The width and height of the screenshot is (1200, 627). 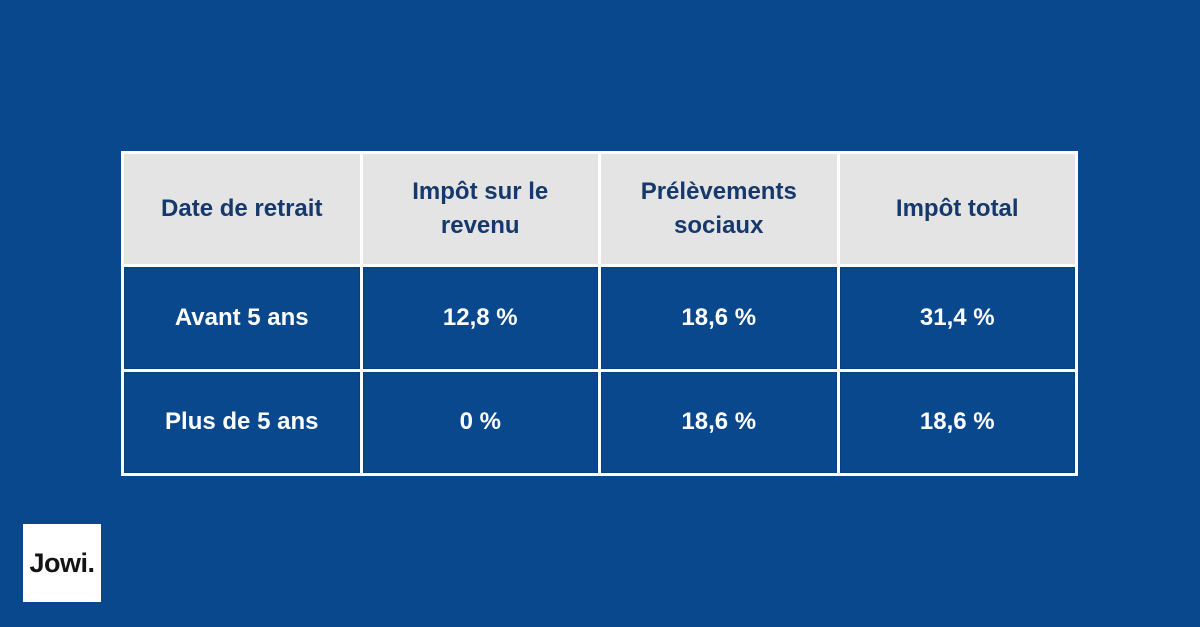 What do you see at coordinates (242, 209) in the screenshot?
I see `table-header-date-de-retrait: Date de retrait` at bounding box center [242, 209].